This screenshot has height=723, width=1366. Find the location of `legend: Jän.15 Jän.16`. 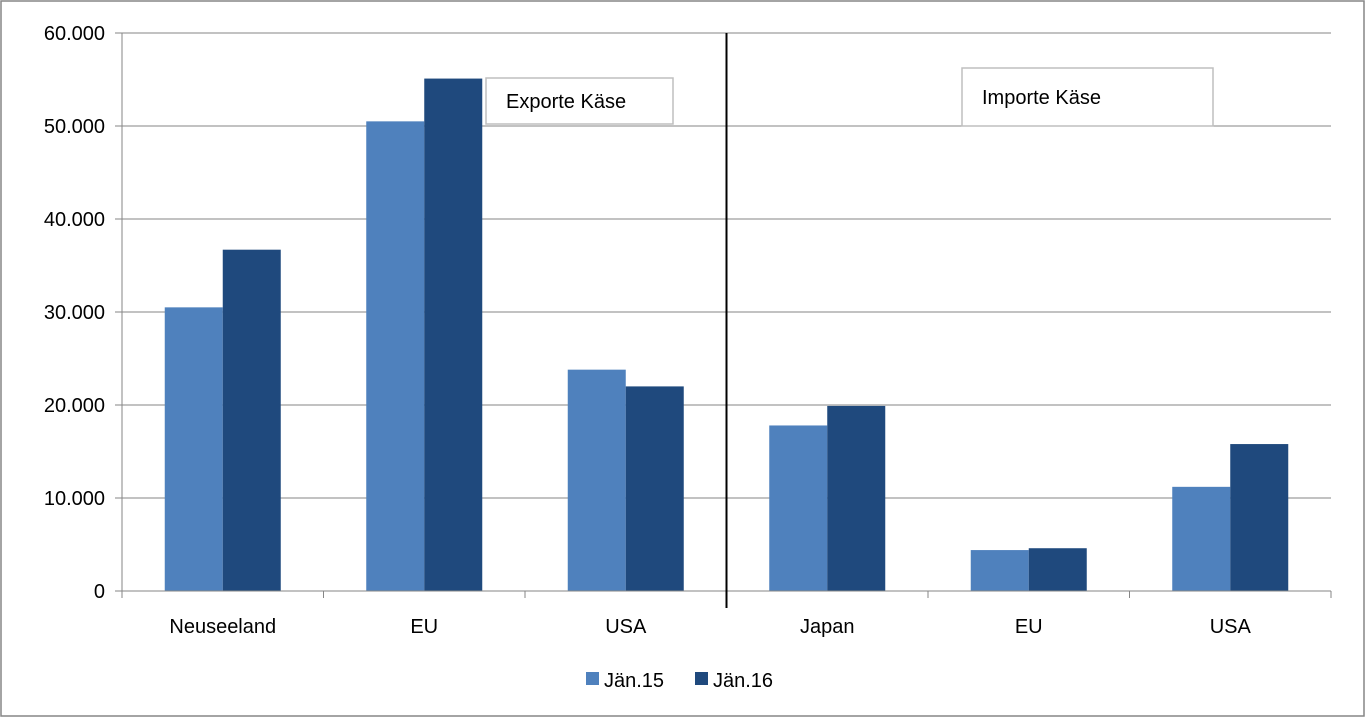

legend: Jän.15 Jän.16 is located at coordinates (679, 681).